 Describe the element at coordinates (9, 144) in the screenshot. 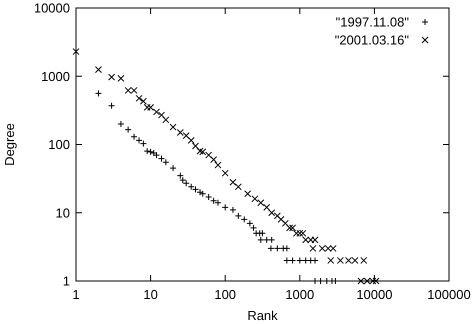

I see `y-axis-title: Degree` at that location.